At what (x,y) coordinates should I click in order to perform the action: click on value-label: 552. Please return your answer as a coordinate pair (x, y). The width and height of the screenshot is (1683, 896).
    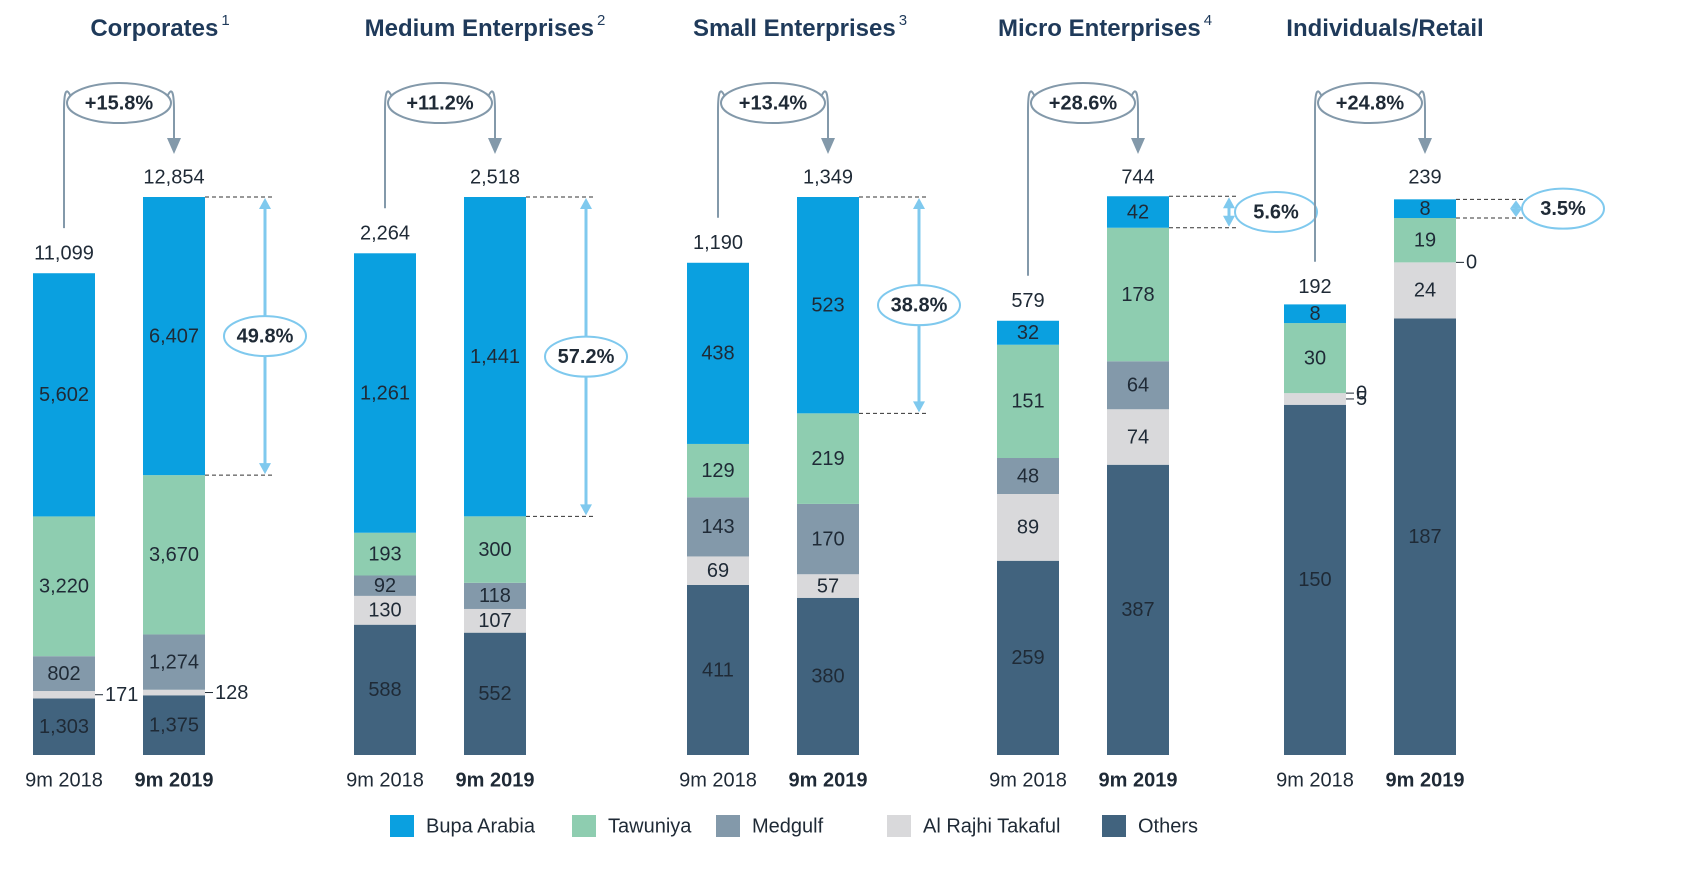
    Looking at the image, I should click on (494, 694).